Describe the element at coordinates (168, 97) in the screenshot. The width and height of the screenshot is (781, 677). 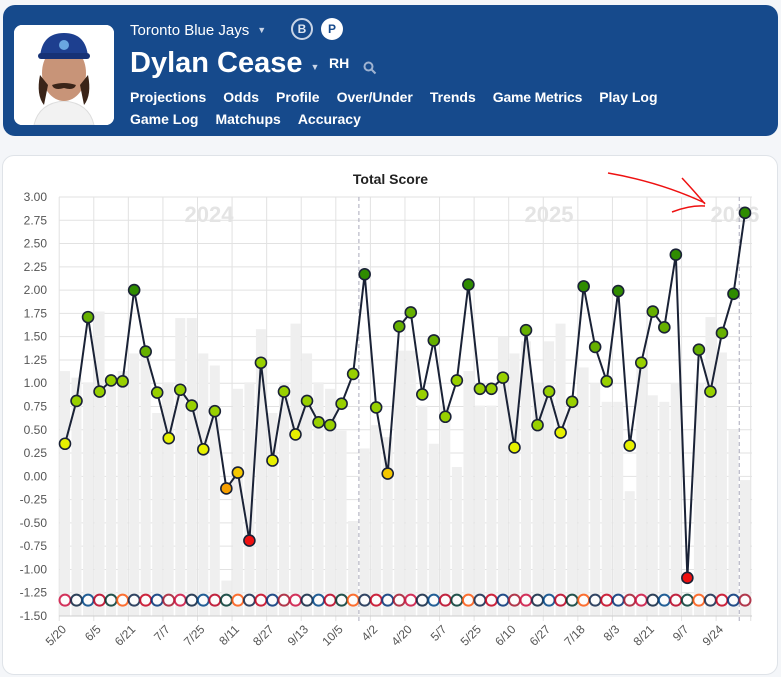
I see `nav-projections: Projections` at that location.